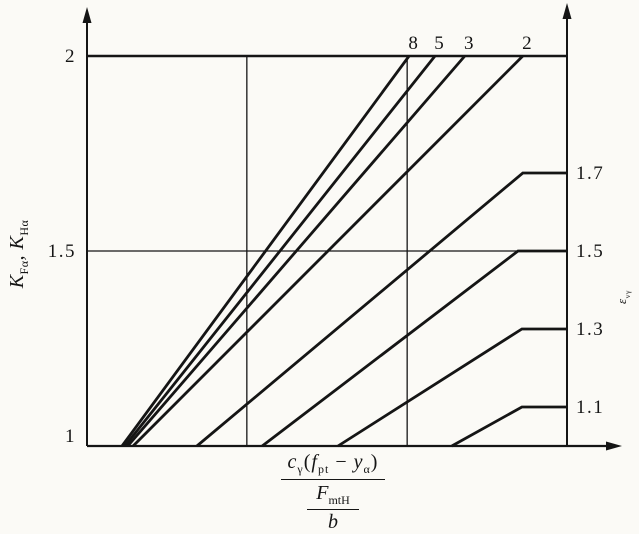 The width and height of the screenshot is (639, 534). What do you see at coordinates (439, 43) in the screenshot?
I see `curve-label-5: 5` at bounding box center [439, 43].